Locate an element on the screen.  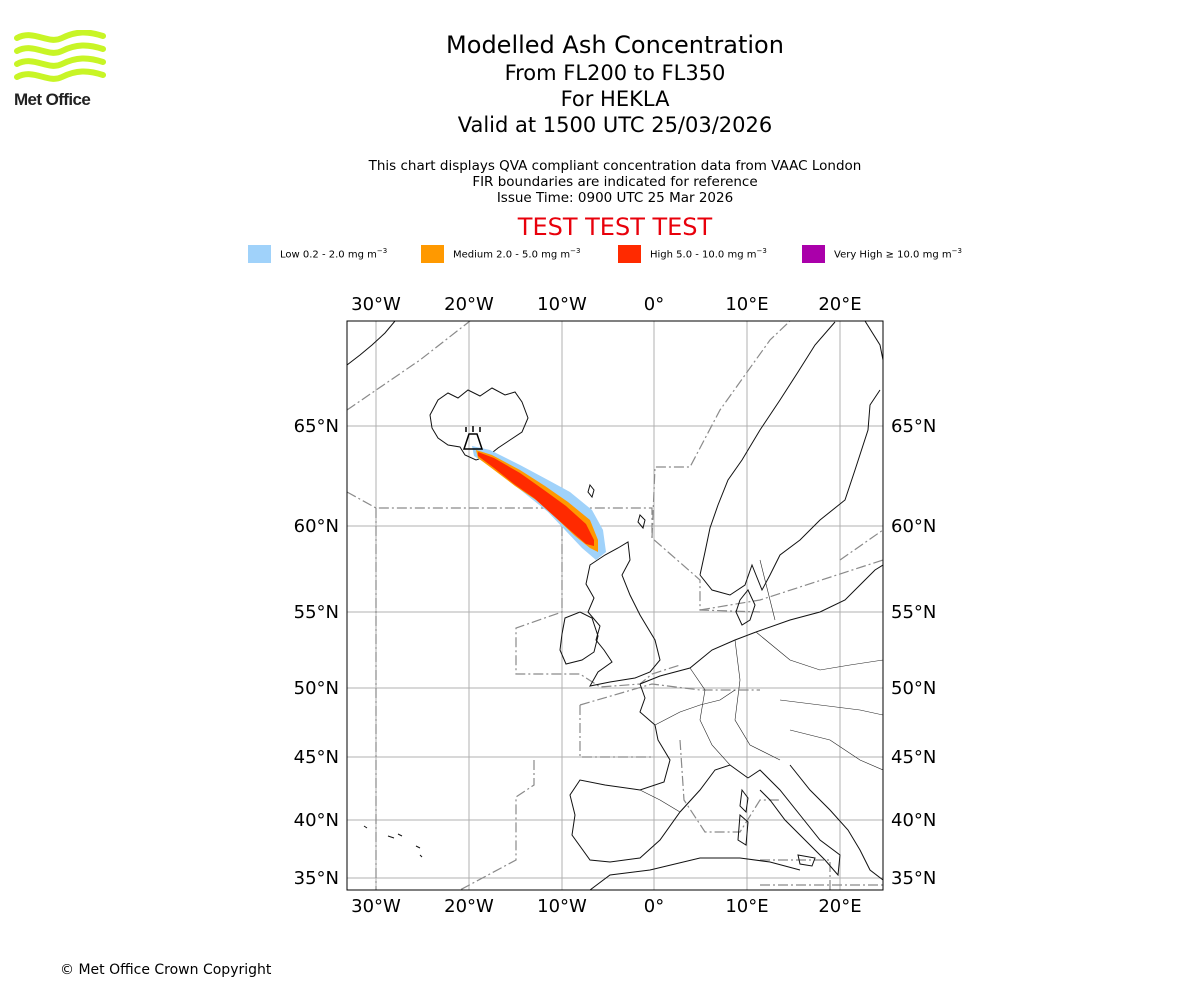
legend-label-high: High 5.0 - 10.0 mg m is located at coordinates (703, 255).